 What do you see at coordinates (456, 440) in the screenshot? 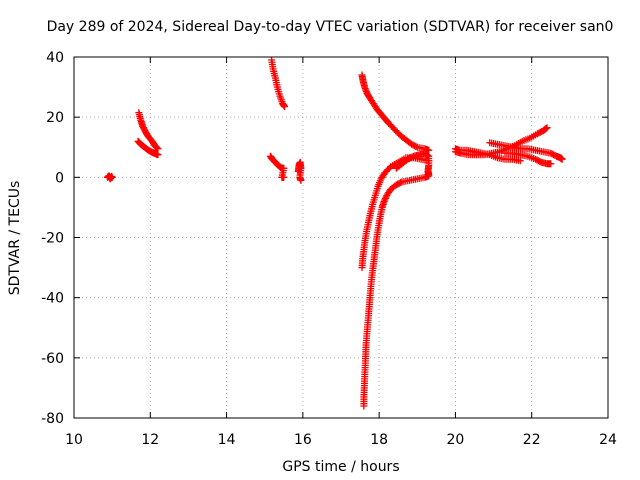
I see `x-tick-label: 20` at bounding box center [456, 440].